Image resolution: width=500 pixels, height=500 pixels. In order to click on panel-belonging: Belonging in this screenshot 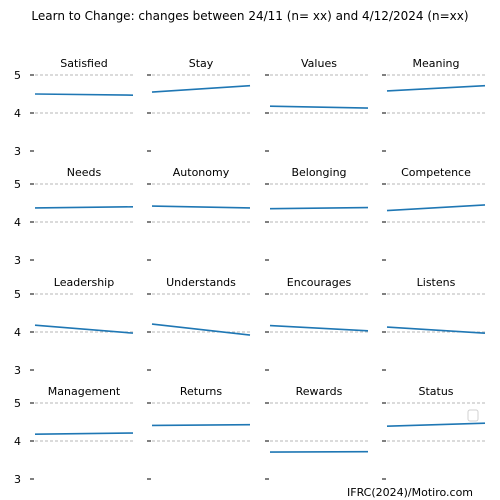, I will do `click(317, 213)`.